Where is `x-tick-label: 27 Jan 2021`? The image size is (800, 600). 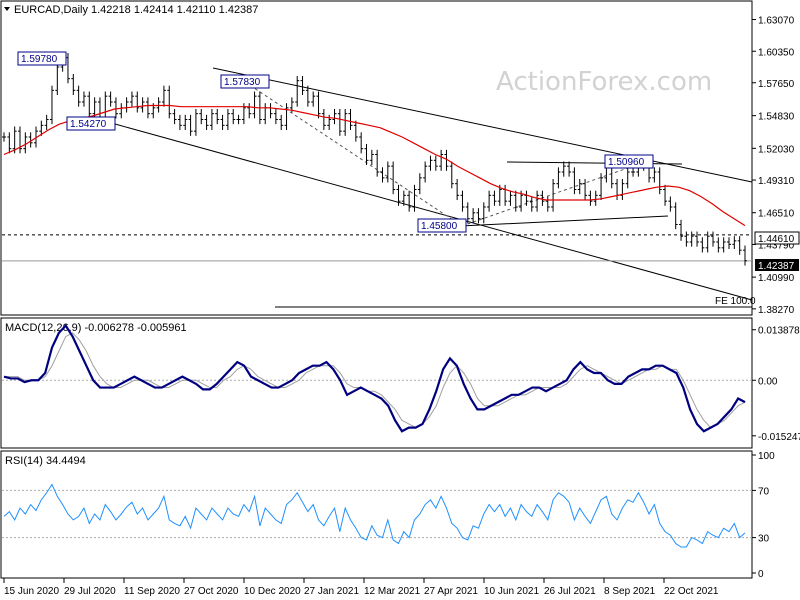
x-tick-label: 27 Jan 2021 is located at coordinates (331, 591).